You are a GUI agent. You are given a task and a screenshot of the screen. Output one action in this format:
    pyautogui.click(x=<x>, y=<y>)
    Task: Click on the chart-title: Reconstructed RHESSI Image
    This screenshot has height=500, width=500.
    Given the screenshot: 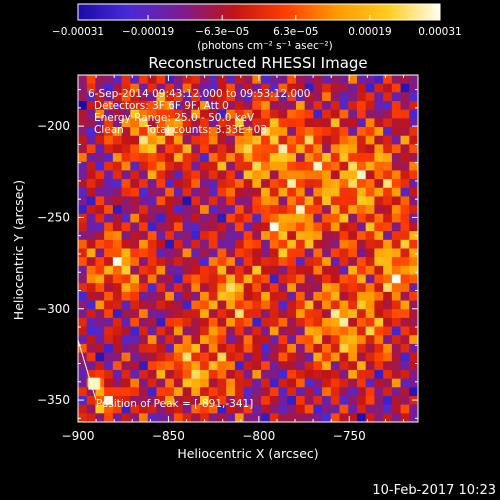 What is the action you would take?
    pyautogui.click(x=257, y=63)
    